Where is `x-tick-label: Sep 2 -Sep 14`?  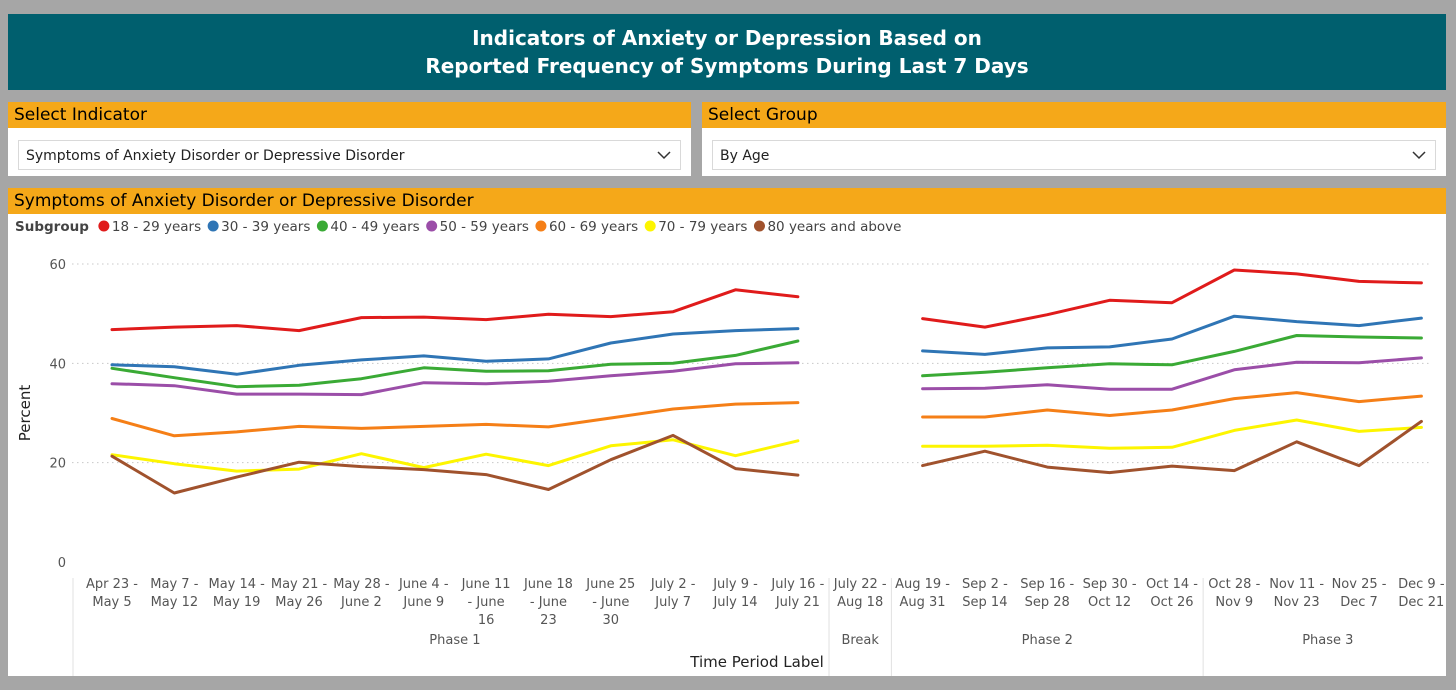
x-tick-label: Sep 2 -Sep 14 is located at coordinates (985, 593).